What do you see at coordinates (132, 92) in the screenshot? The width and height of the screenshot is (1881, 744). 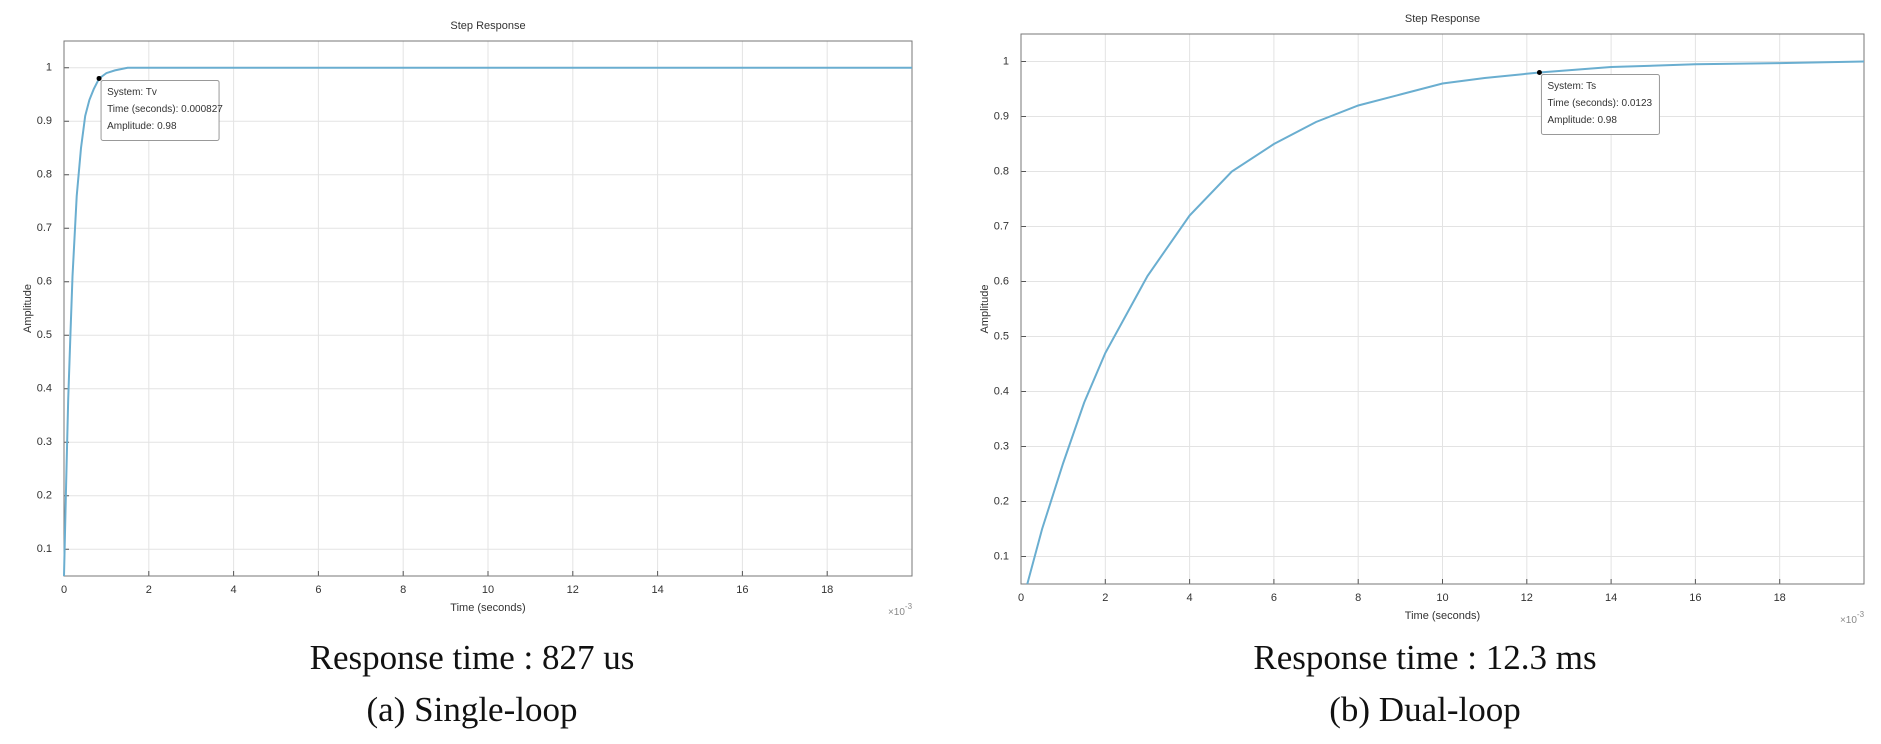 I see `datatip-text: System: Tv` at bounding box center [132, 92].